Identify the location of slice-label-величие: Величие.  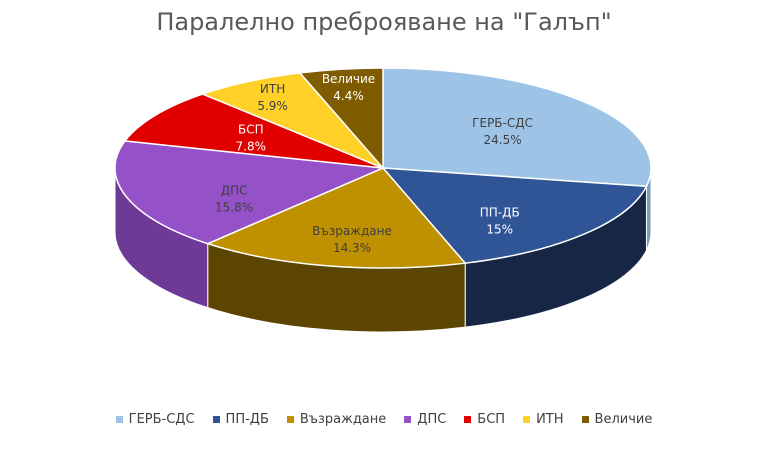
(348, 79).